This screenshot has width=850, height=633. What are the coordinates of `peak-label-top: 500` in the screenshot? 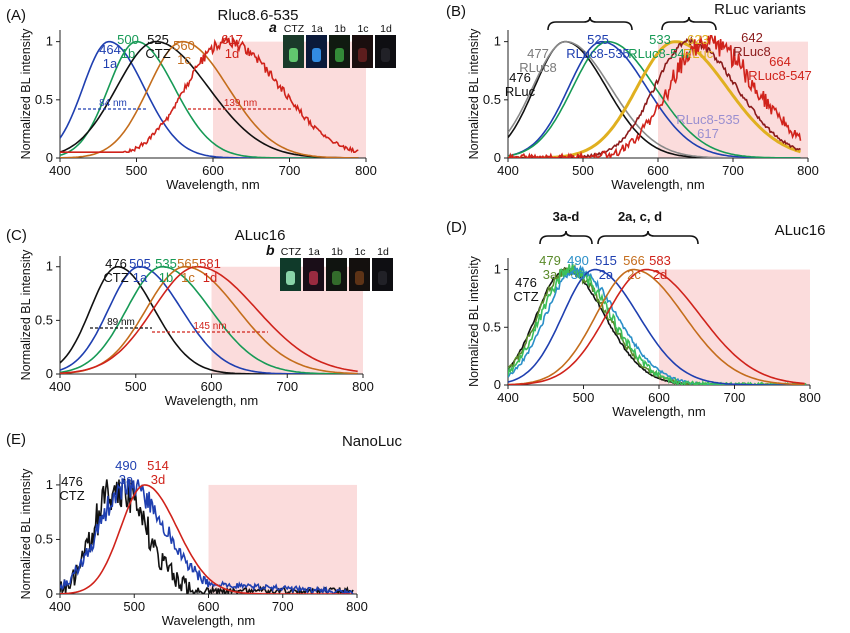 It's located at (128, 39).